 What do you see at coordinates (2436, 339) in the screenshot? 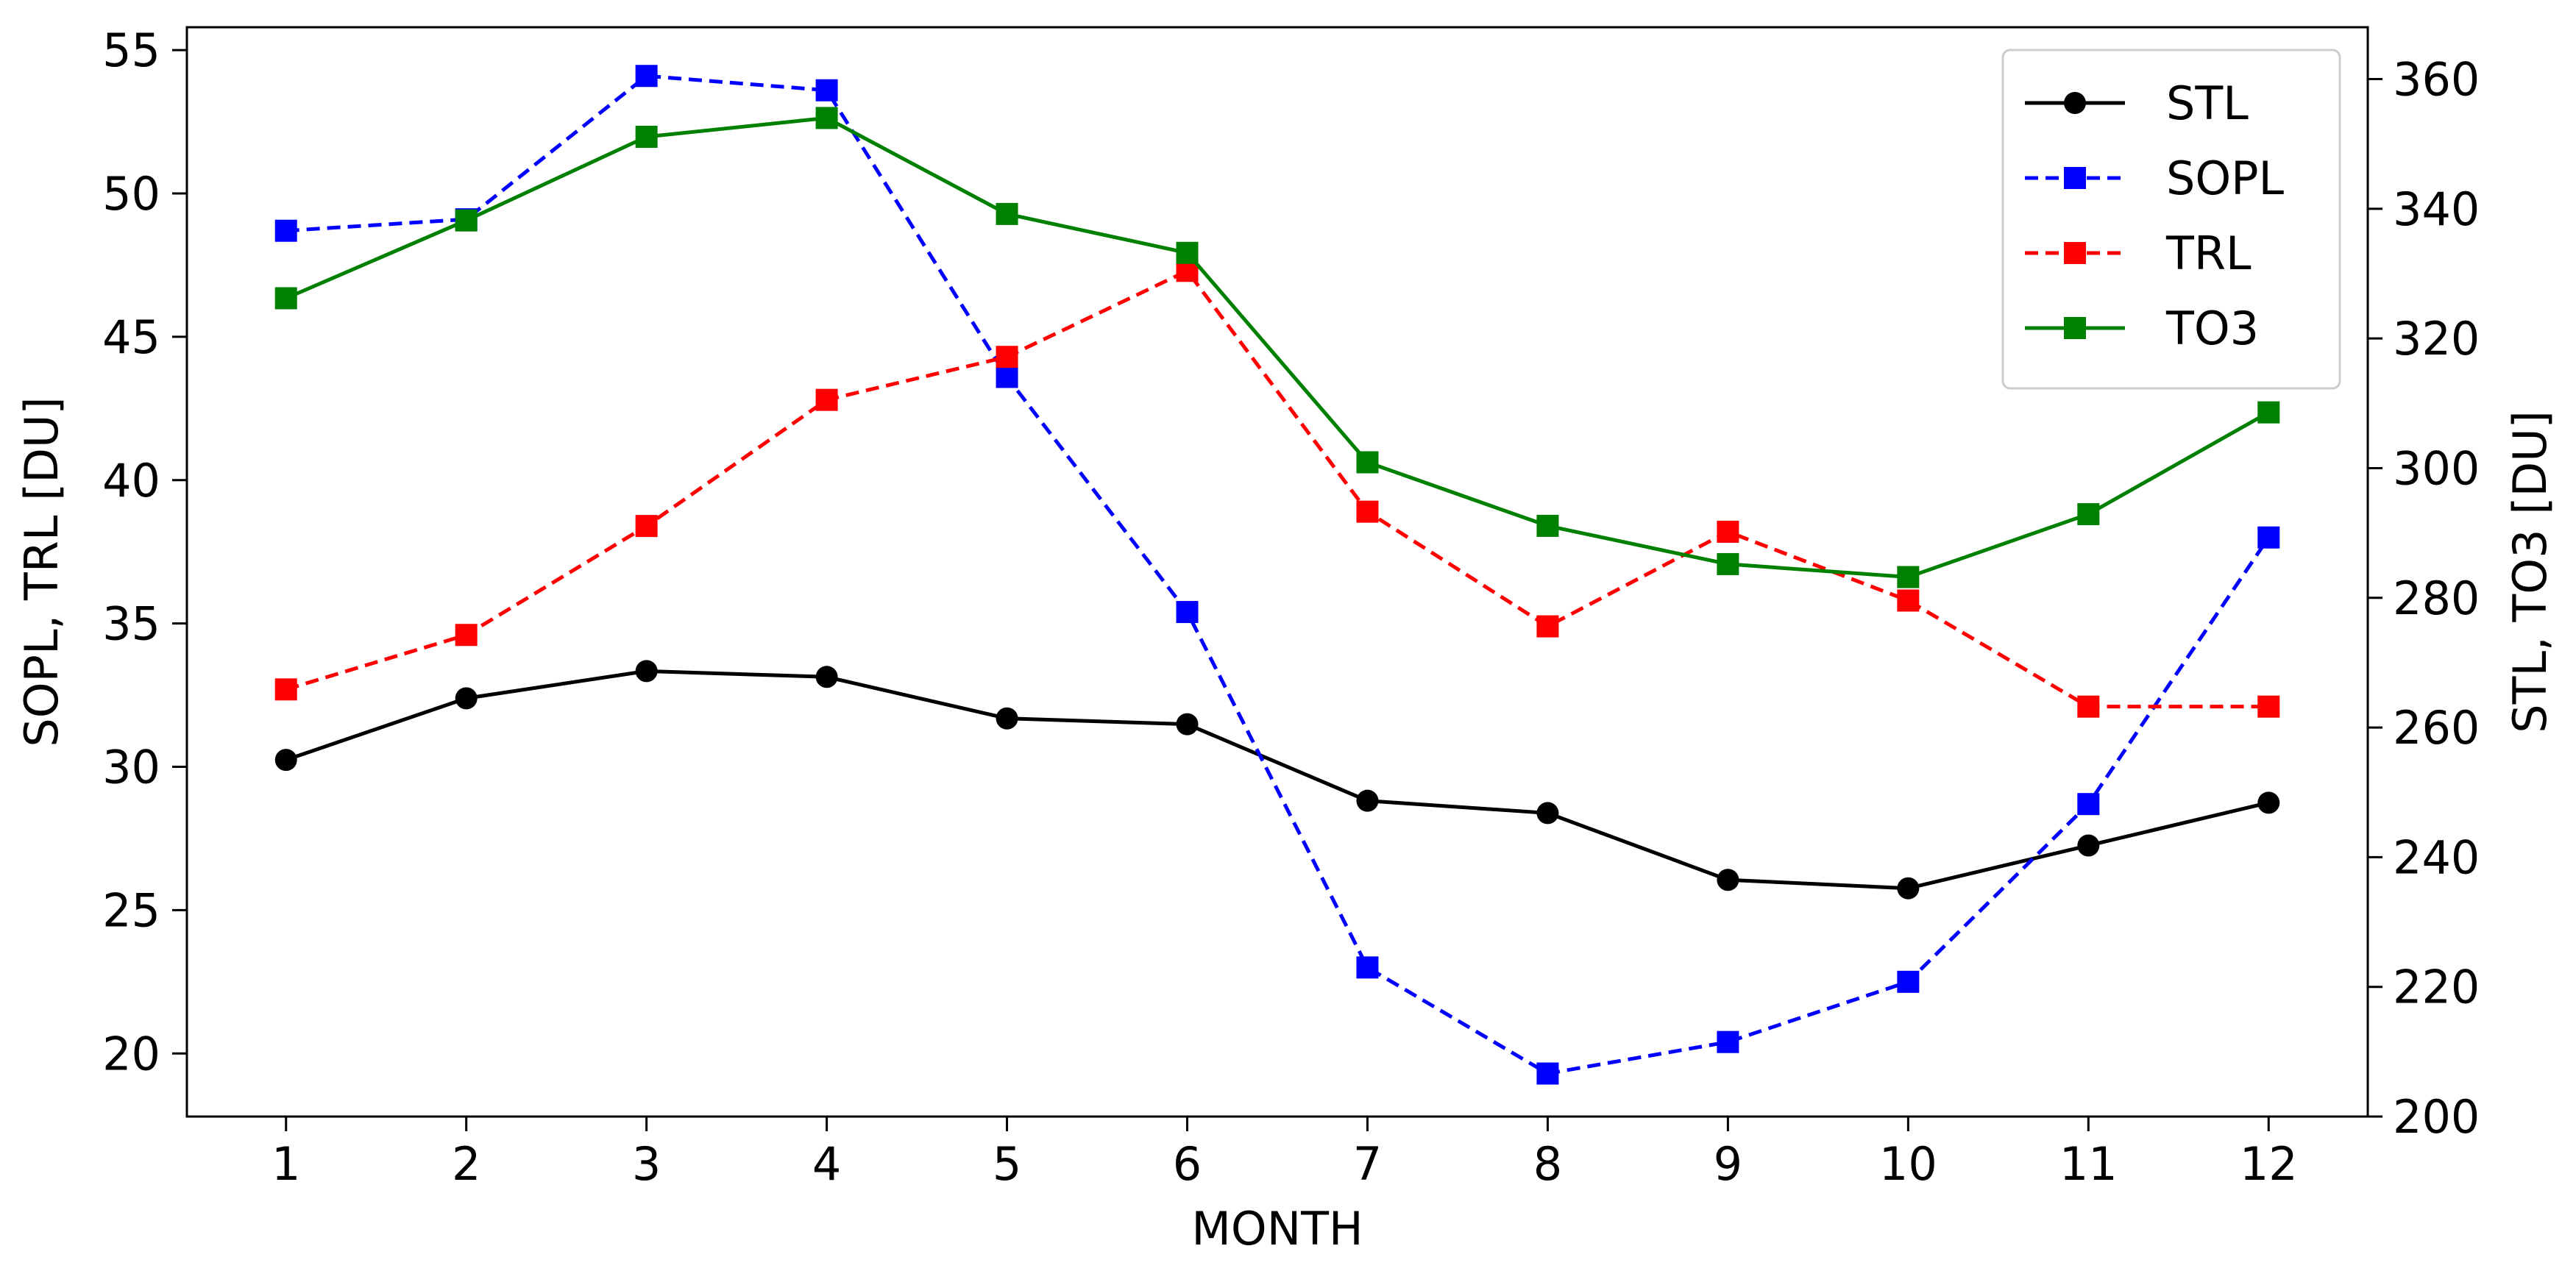
I see `right-tick-label: 320` at bounding box center [2436, 339].